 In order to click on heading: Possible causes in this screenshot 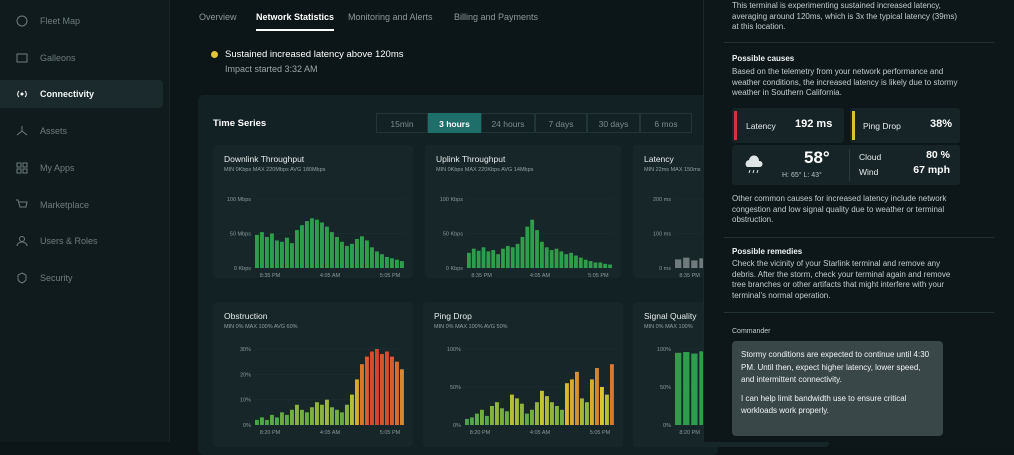, I will do `click(763, 58)`.